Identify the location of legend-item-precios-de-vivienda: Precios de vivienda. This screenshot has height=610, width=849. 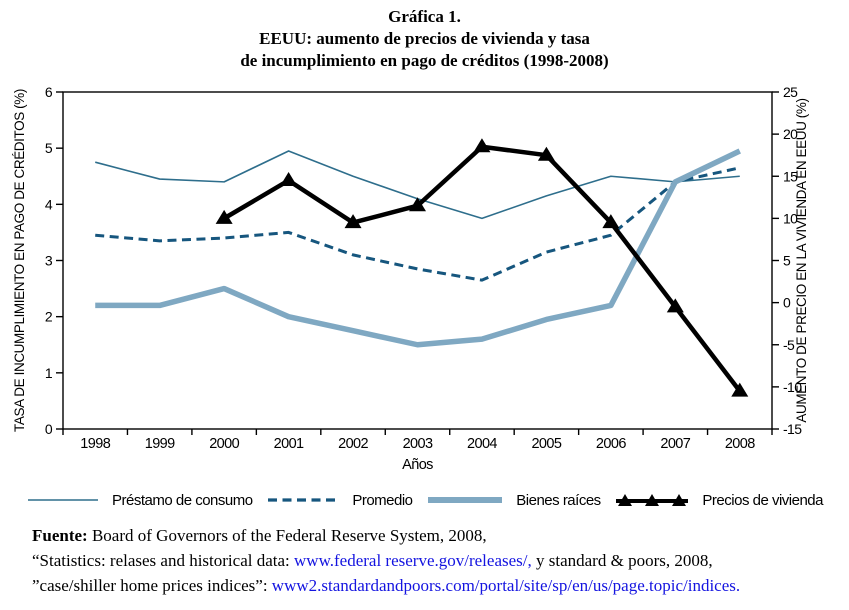
(718, 500).